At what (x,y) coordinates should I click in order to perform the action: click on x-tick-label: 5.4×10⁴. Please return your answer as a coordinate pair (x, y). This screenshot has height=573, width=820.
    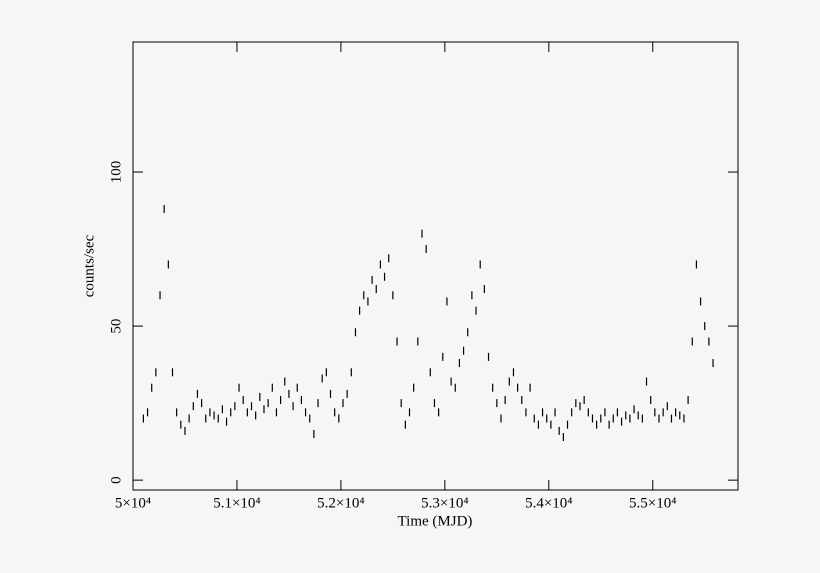
    Looking at the image, I should click on (548, 503).